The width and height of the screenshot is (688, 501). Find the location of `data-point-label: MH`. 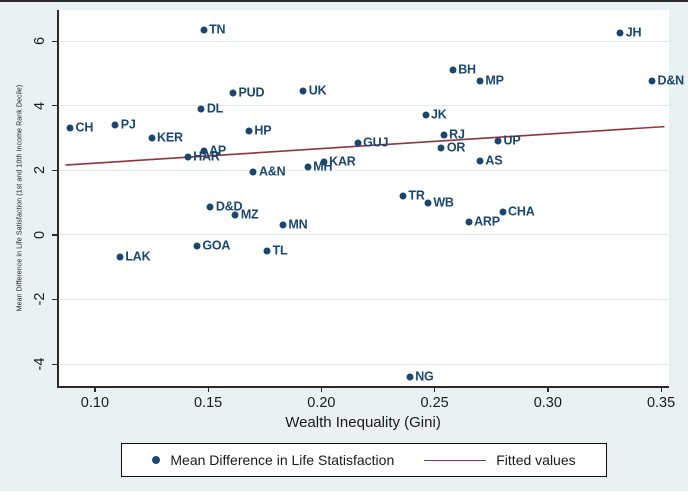

data-point-label: MH is located at coordinates (323, 166).